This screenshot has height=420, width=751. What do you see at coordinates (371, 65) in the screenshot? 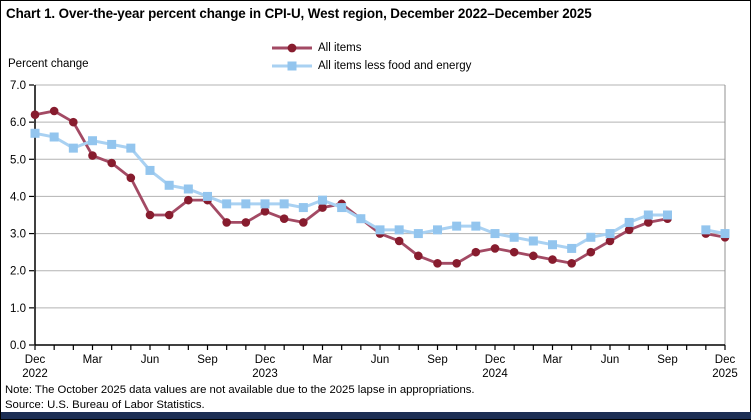
I see `legend-item-core: All items less food and energy` at bounding box center [371, 65].